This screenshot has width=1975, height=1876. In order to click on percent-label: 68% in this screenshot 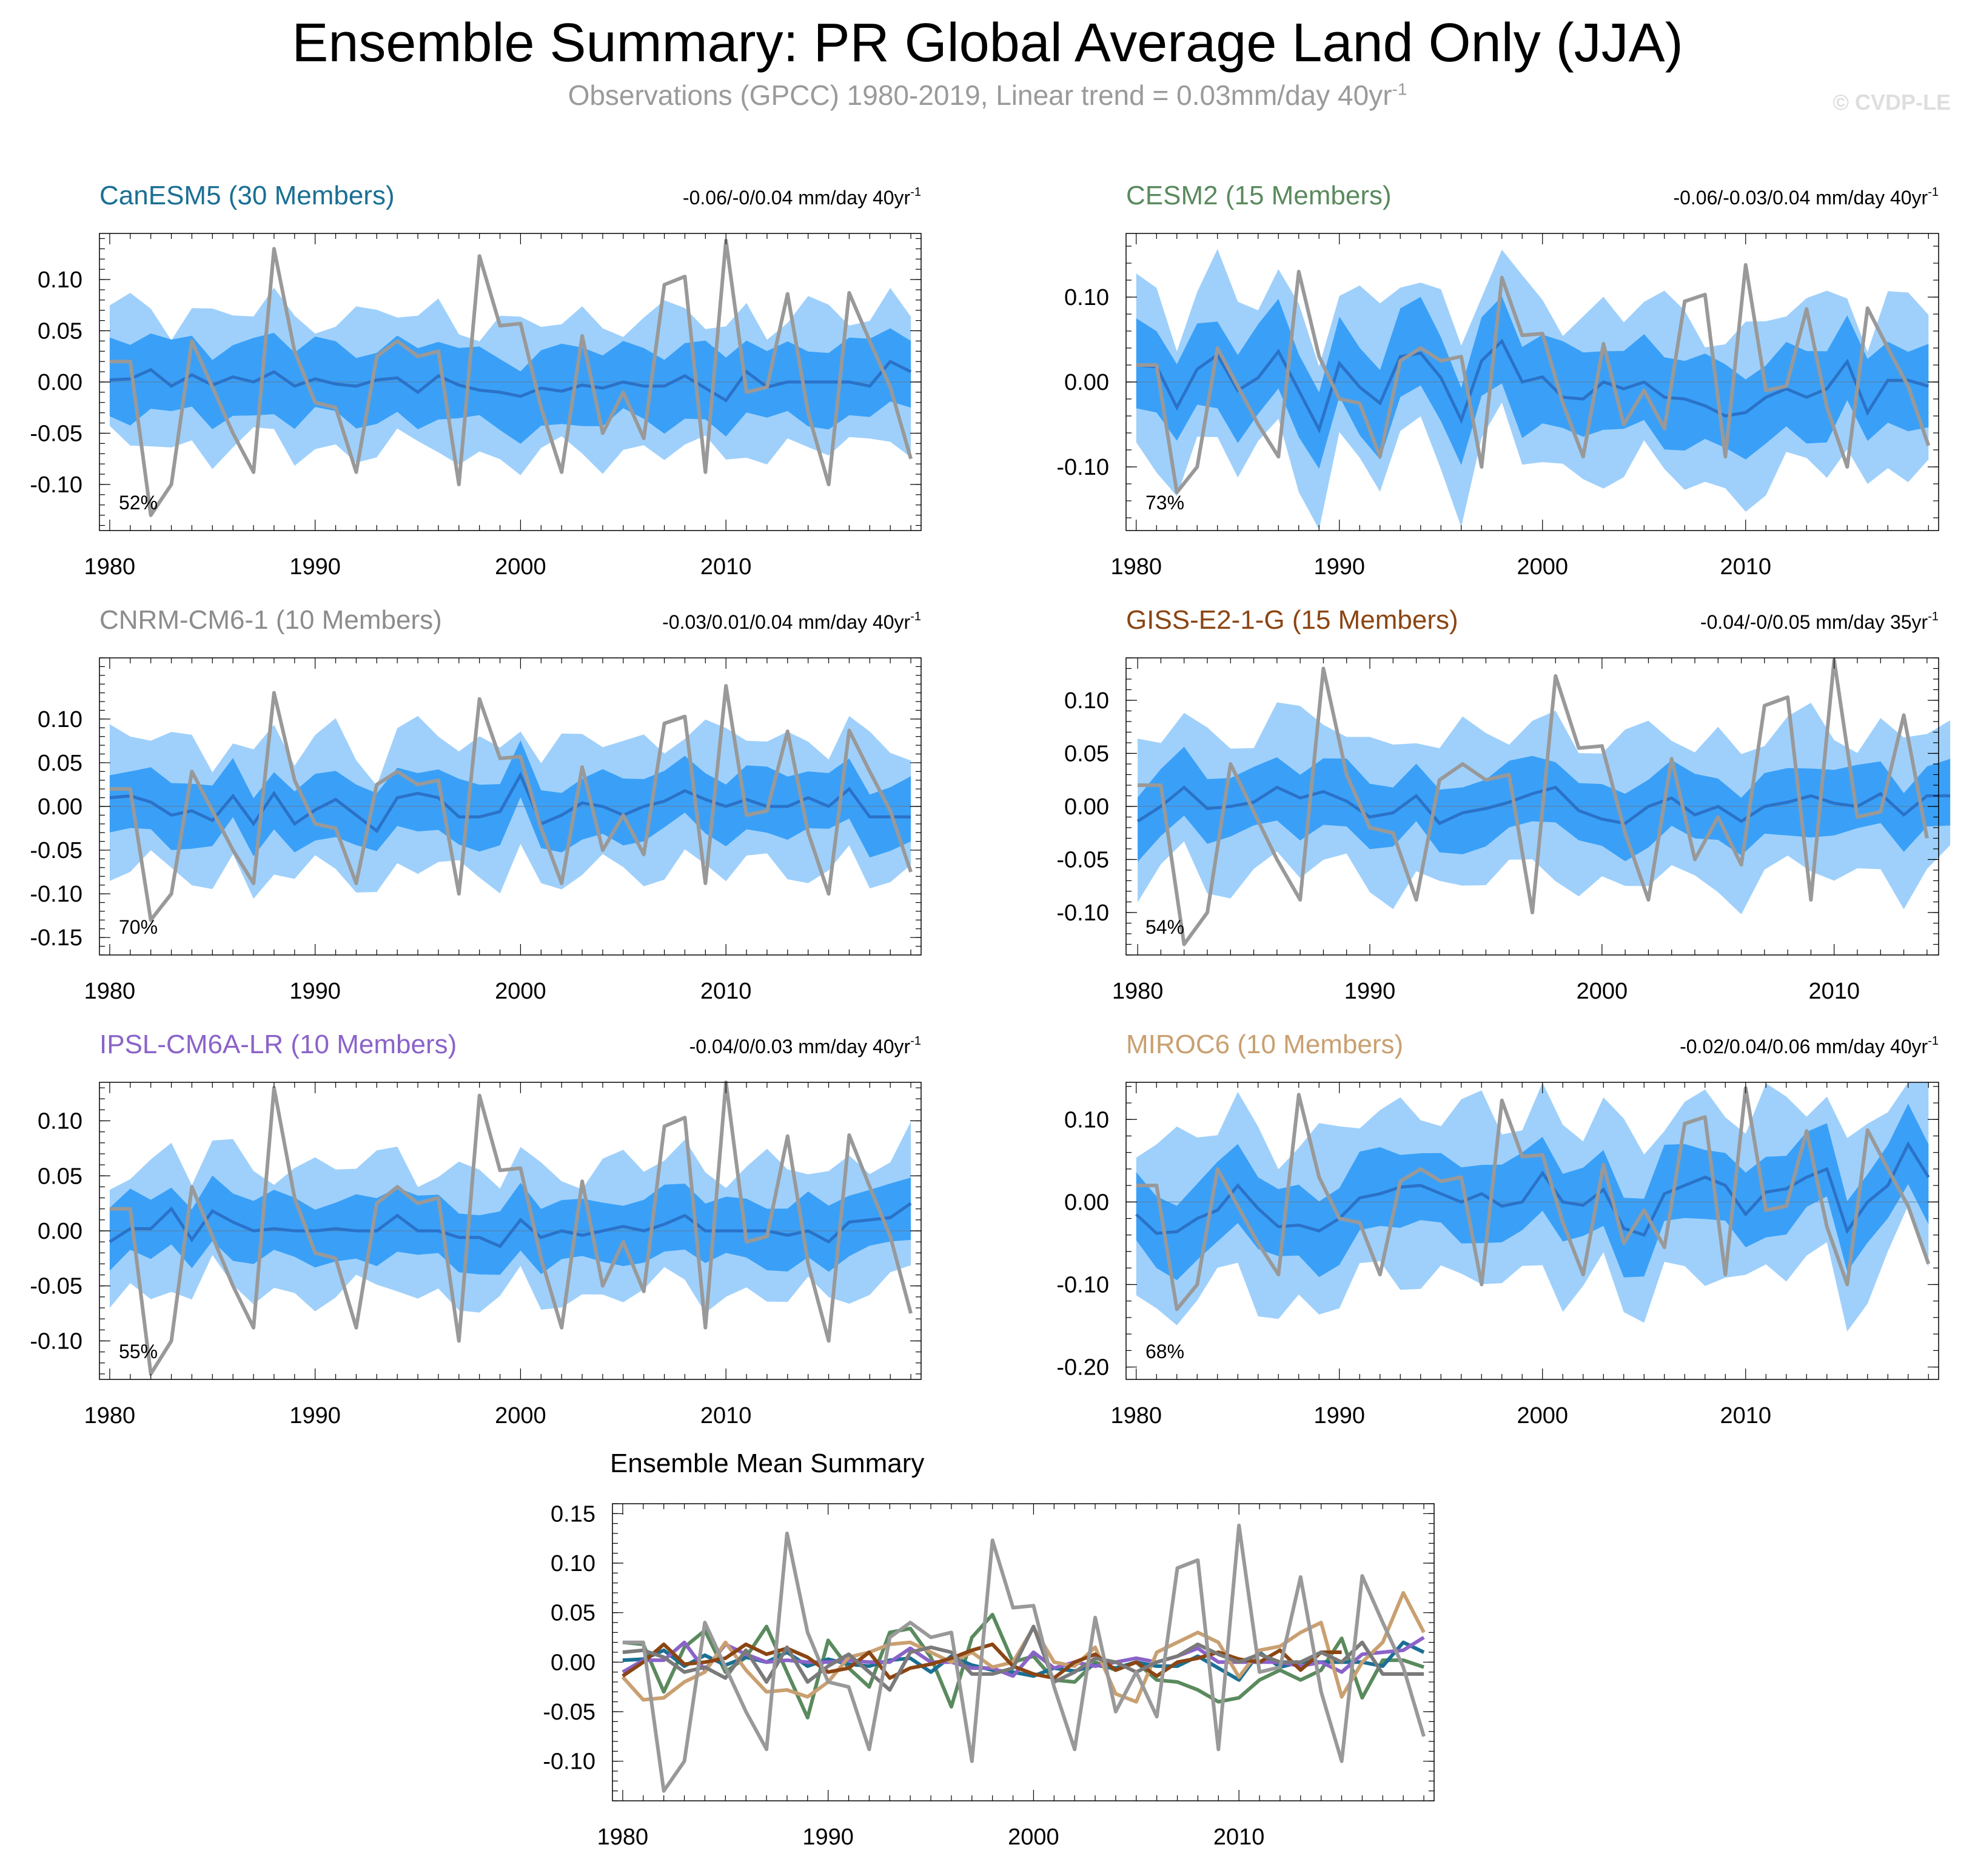, I will do `click(1165, 1351)`.